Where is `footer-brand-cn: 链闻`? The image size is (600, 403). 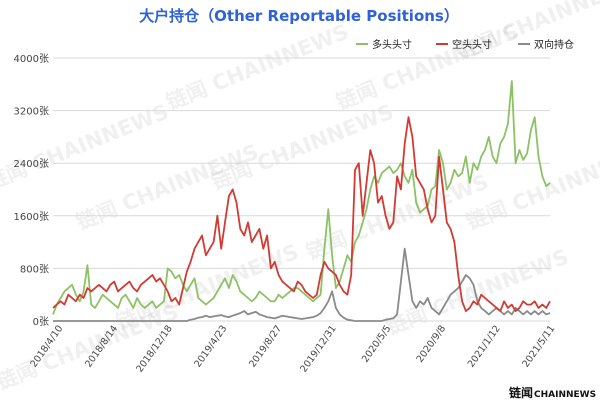
footer-brand-cn: 链闻 is located at coordinates (521, 392).